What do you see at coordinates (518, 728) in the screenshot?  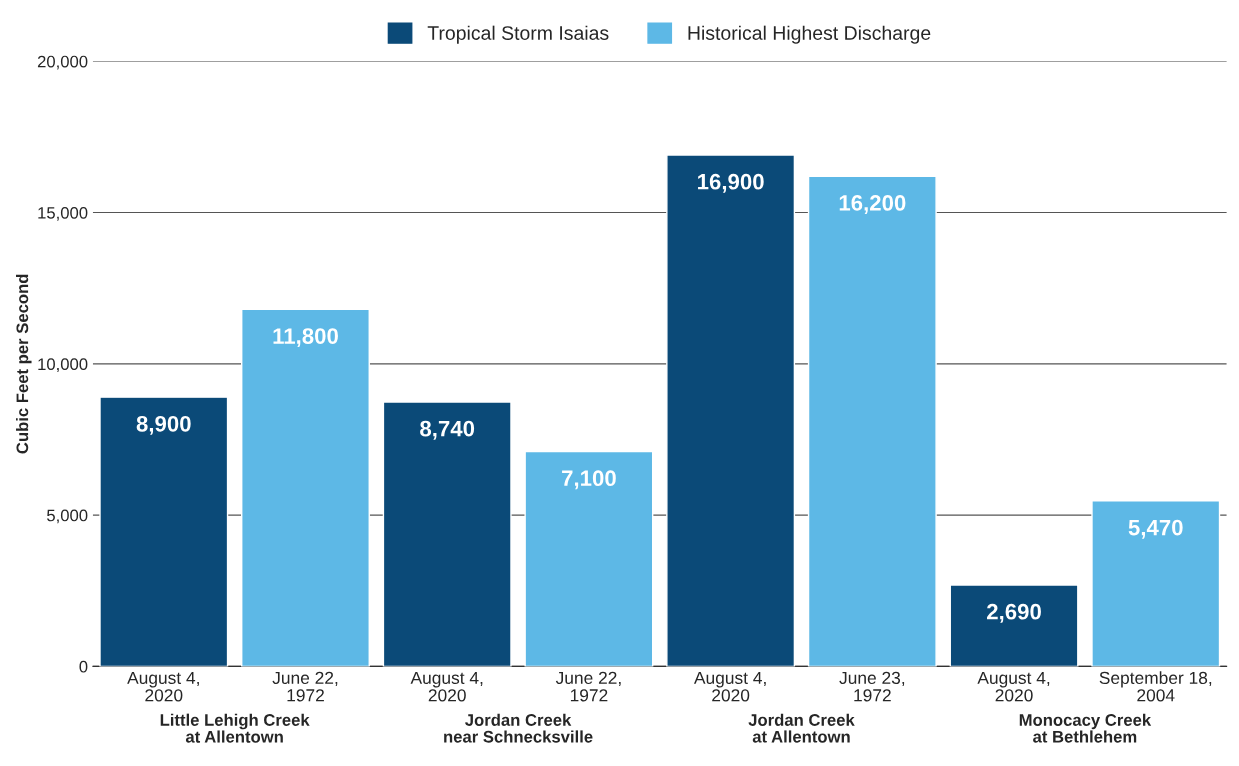 I see `text: Jordan Creek near Schnecksville` at bounding box center [518, 728].